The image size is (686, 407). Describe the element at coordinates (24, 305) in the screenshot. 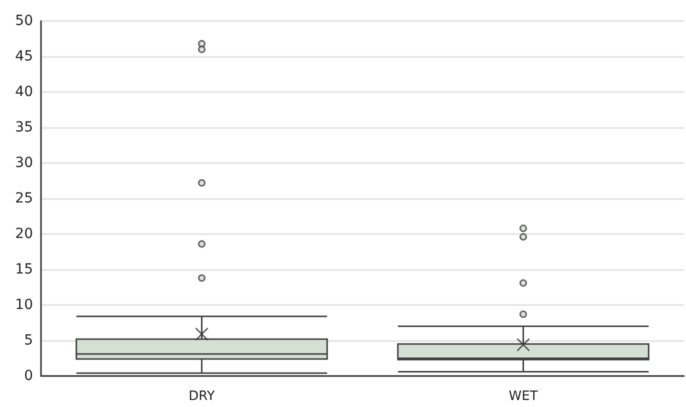

I see `y-tick-label: 10` at that location.